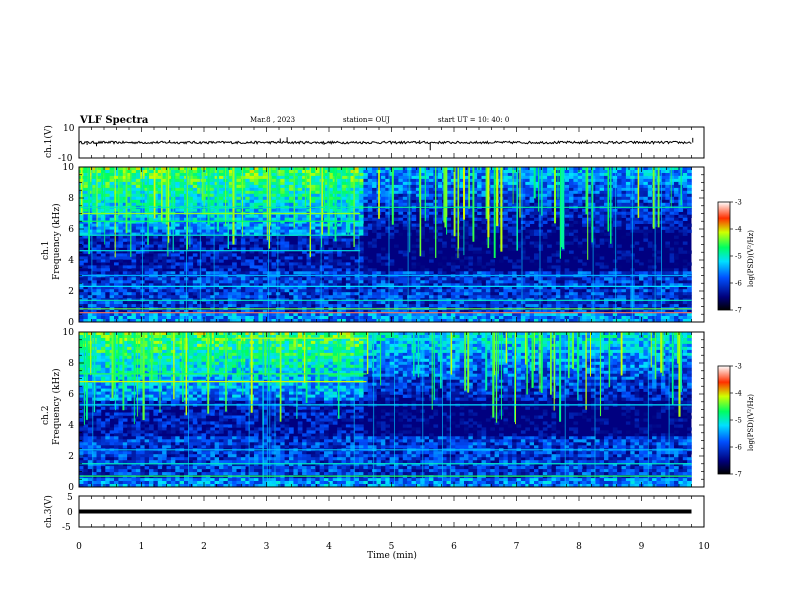 The height and width of the screenshot is (612, 792). I want to click on ch2-colorbar-label: log(PSD)(V²/Hz), so click(751, 422).